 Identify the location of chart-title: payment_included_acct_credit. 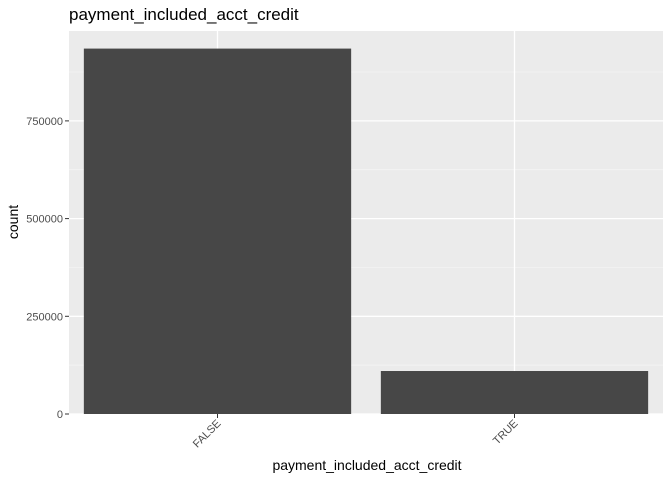
(184, 14).